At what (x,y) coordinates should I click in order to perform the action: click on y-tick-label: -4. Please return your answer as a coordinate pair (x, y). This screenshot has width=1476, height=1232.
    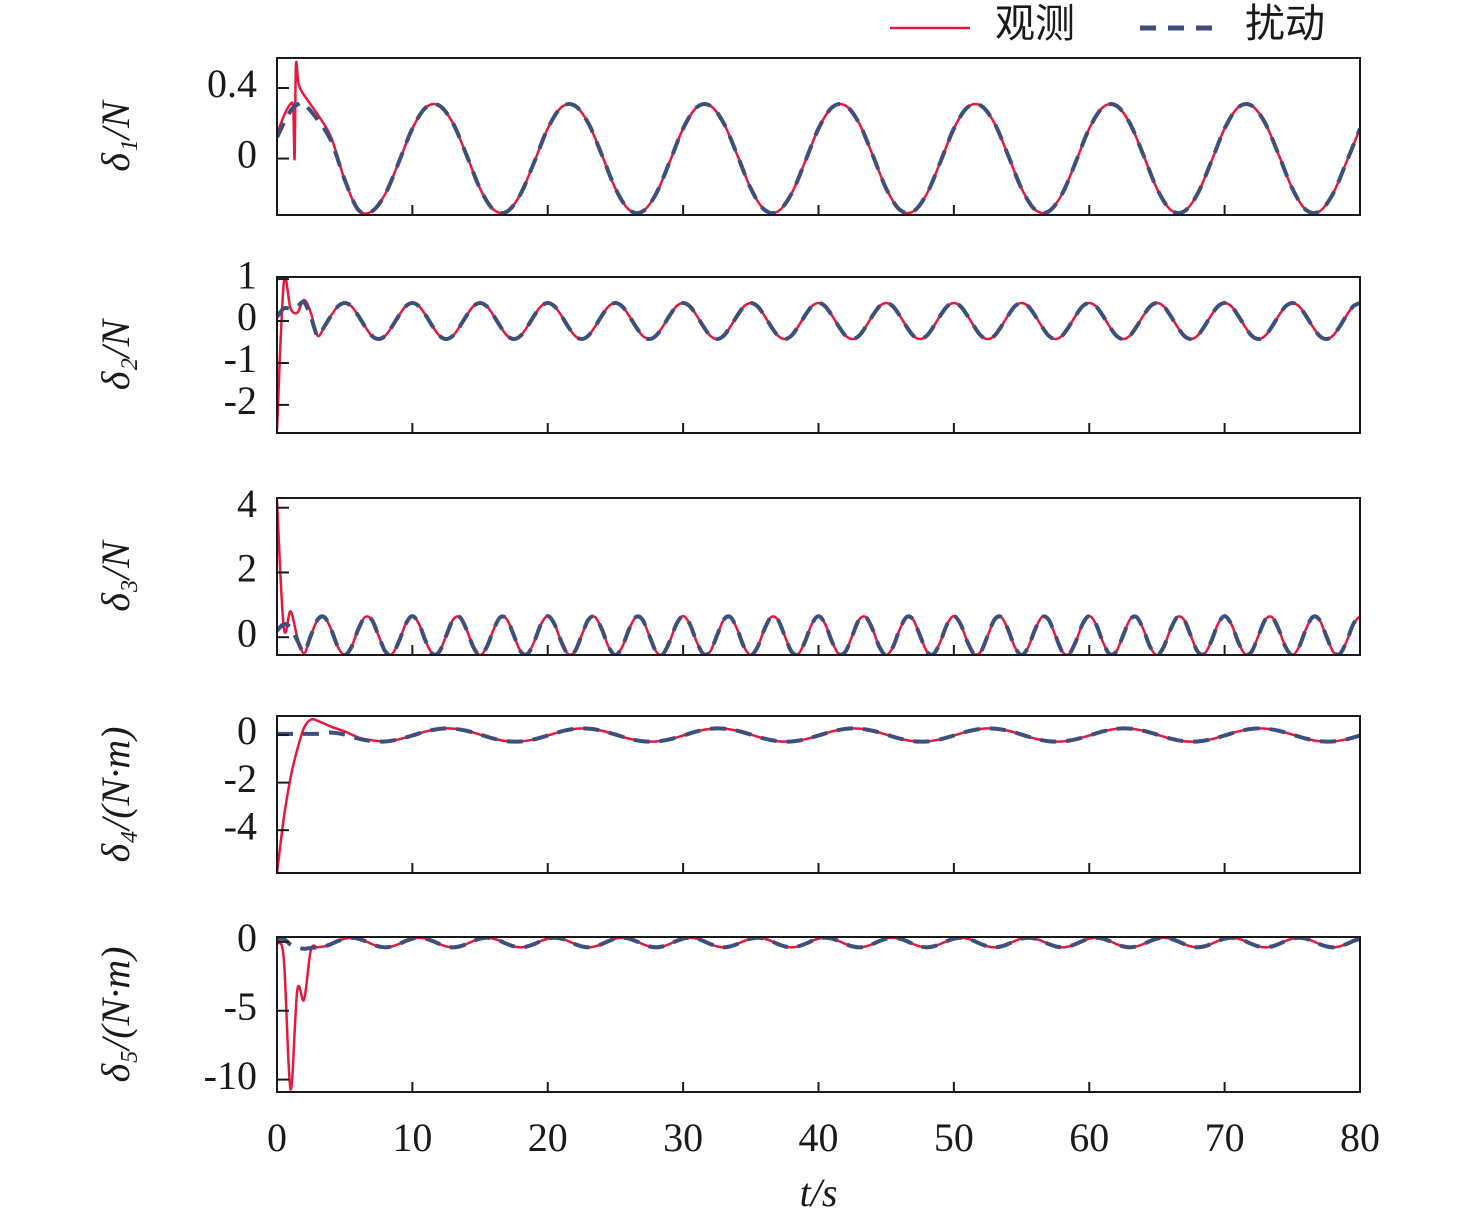
    Looking at the image, I should click on (240, 825).